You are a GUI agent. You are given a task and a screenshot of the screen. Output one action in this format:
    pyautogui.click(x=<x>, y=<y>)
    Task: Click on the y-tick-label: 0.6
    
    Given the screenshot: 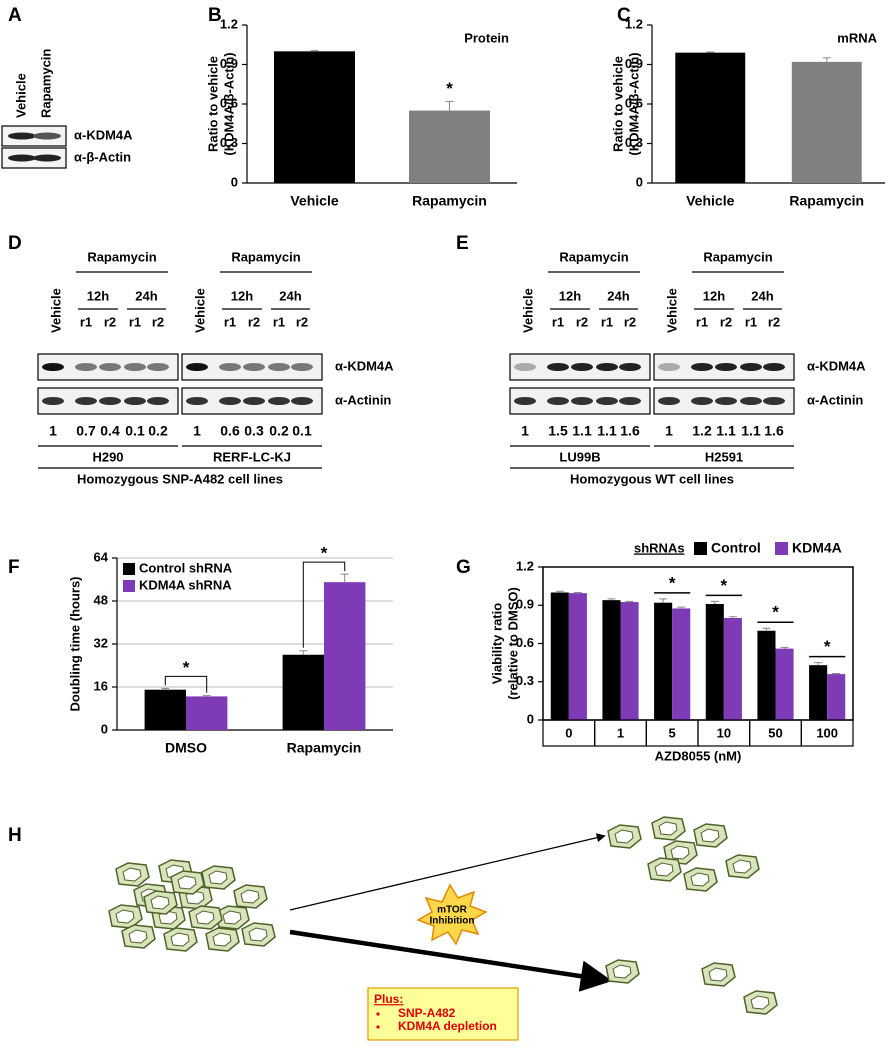 What is the action you would take?
    pyautogui.click(x=525, y=642)
    